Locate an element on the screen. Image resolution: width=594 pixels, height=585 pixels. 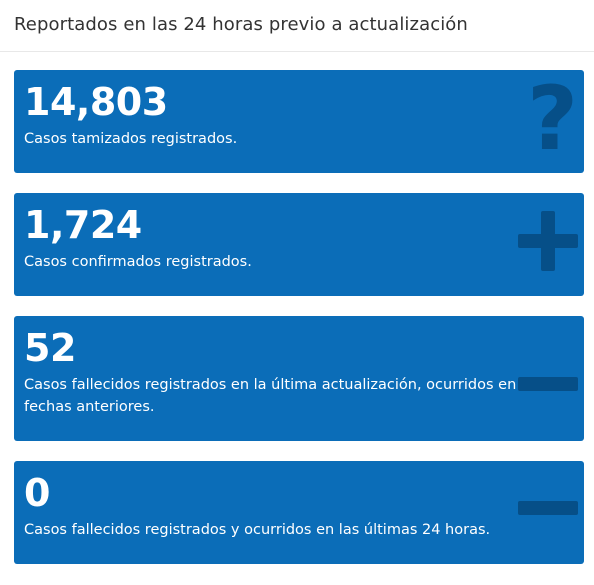
card-value: 0 is located at coordinates (37, 493).